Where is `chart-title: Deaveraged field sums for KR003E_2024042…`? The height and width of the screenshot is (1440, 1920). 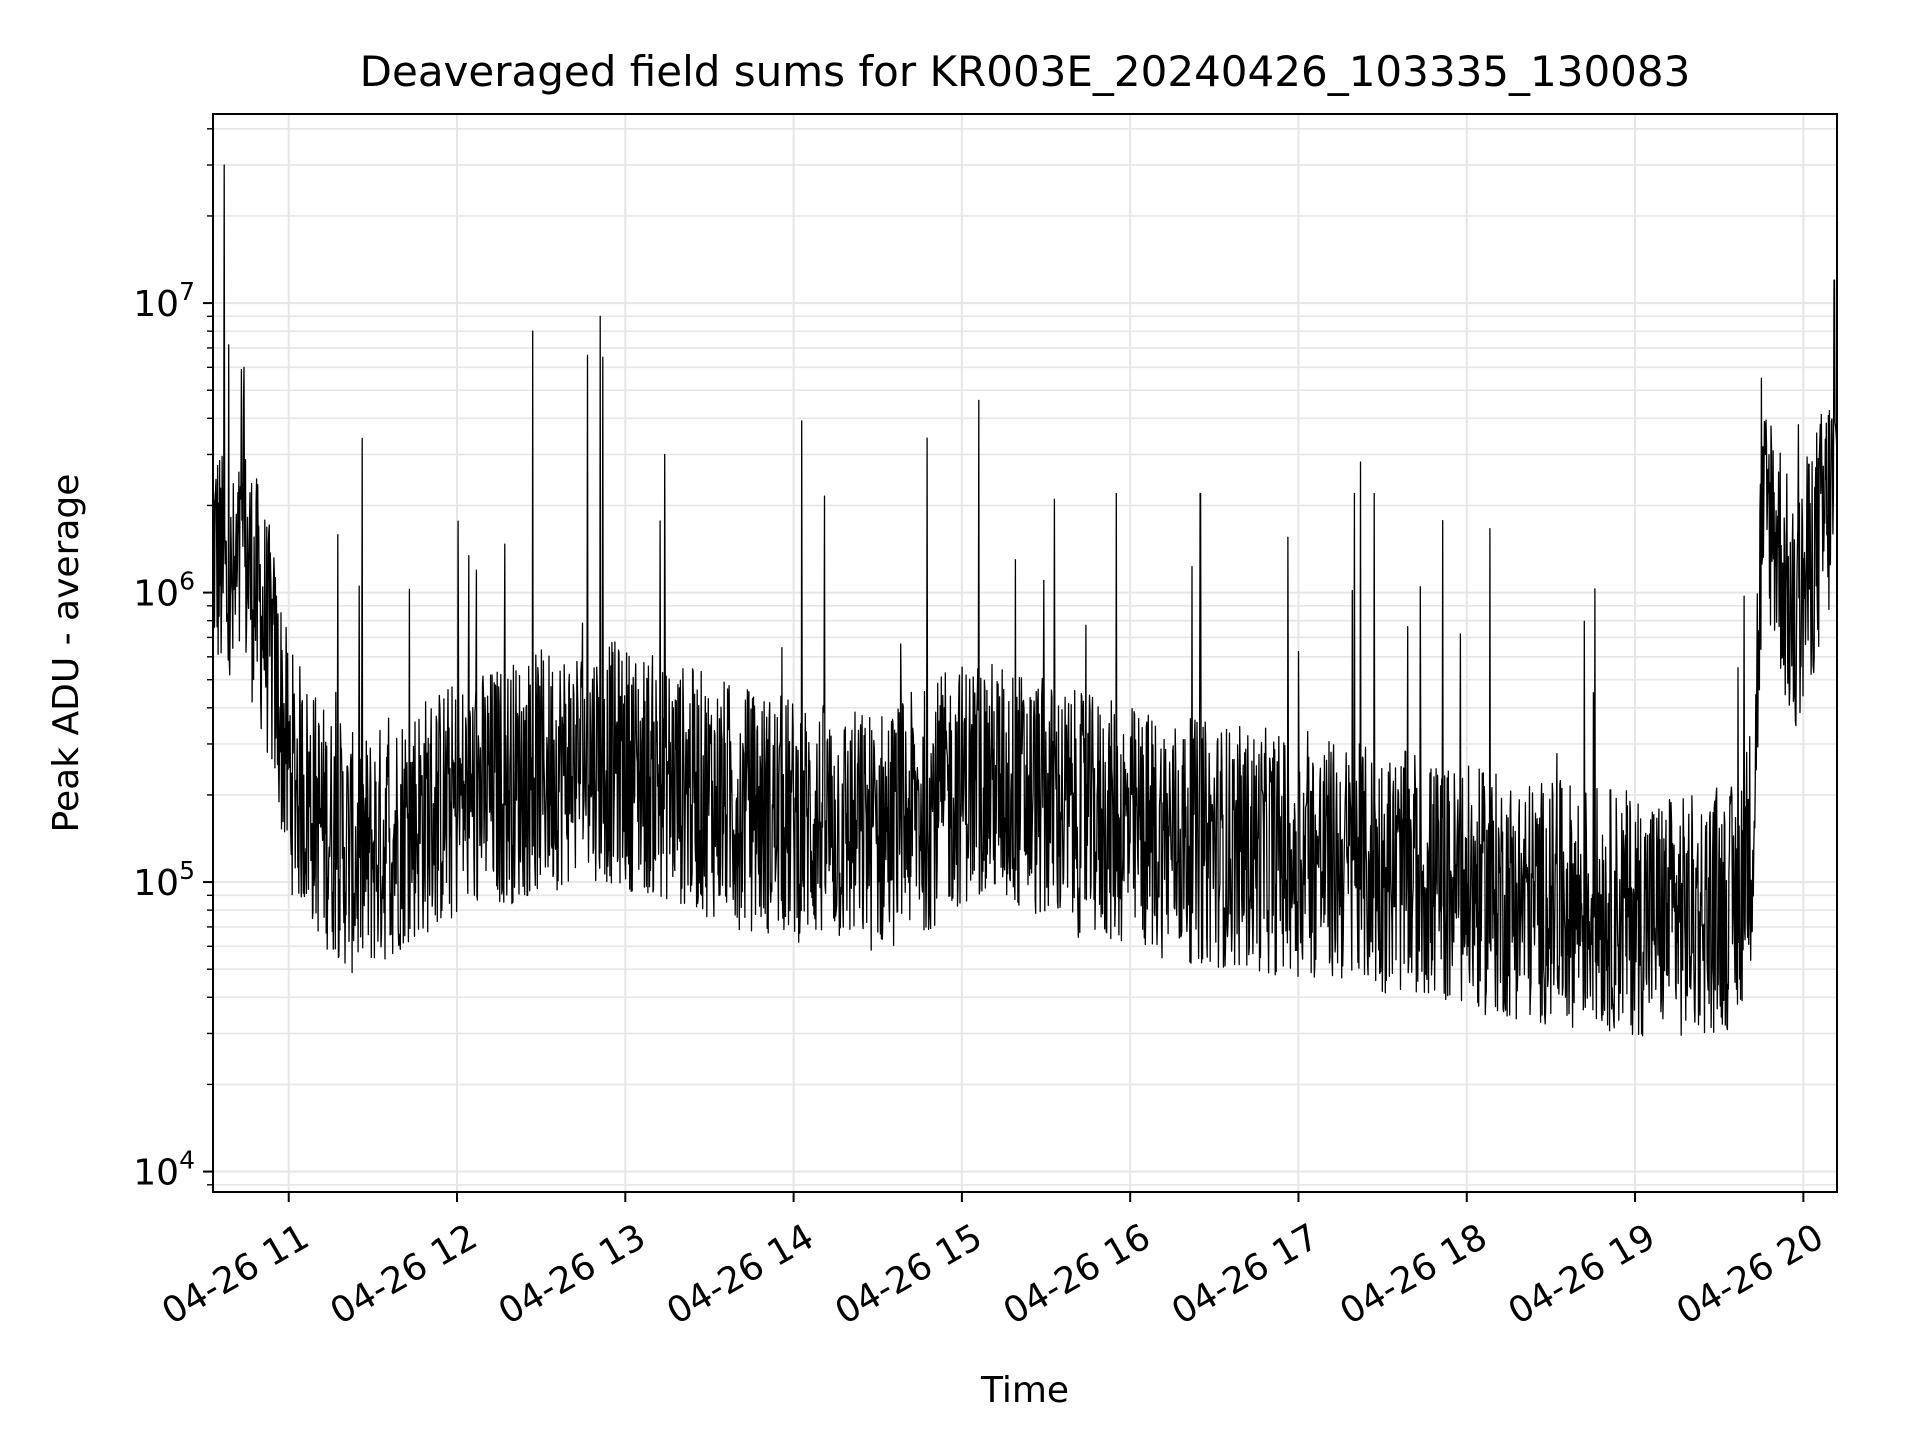
chart-title: Deaveraged field sums for KR003E_2024042… is located at coordinates (1025, 71).